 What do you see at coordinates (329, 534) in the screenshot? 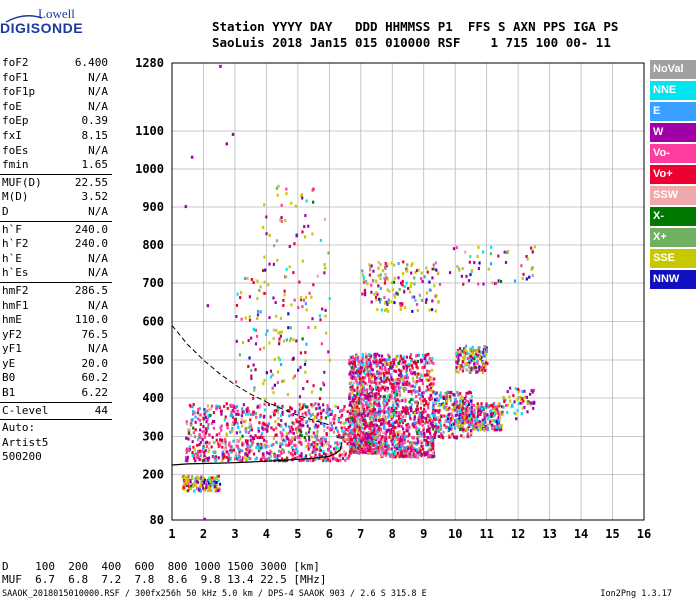
I see `x-tick-label: 6` at bounding box center [329, 534].